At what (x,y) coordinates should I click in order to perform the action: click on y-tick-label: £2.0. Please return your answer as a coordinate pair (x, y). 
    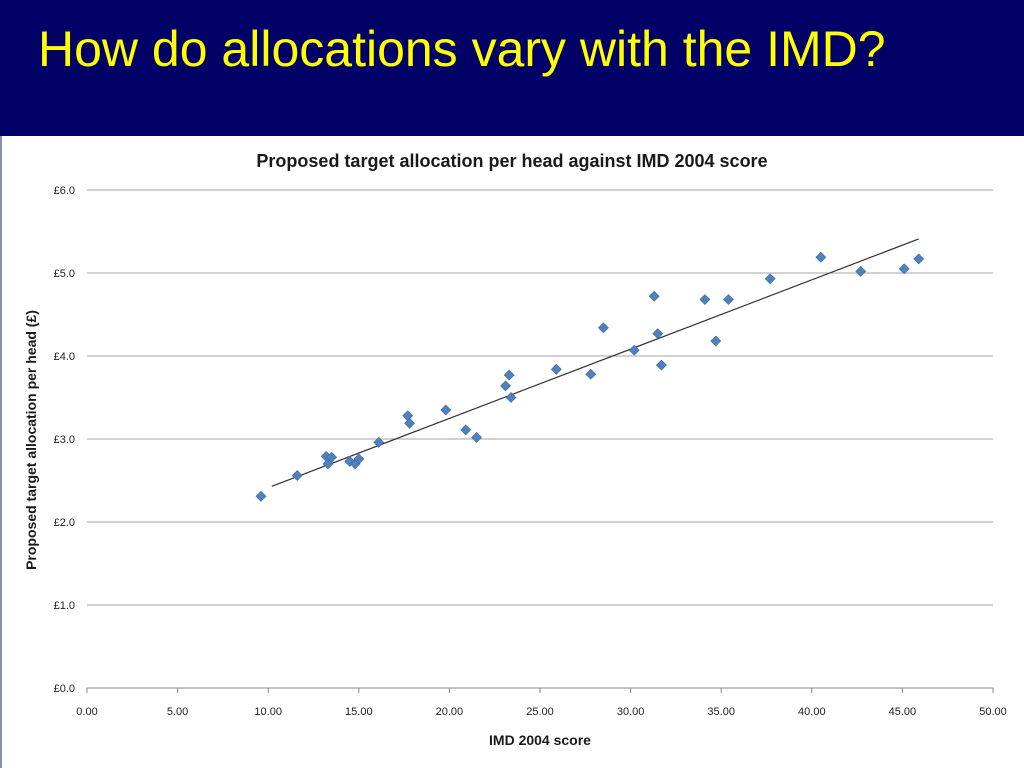
    Looking at the image, I should click on (64, 523).